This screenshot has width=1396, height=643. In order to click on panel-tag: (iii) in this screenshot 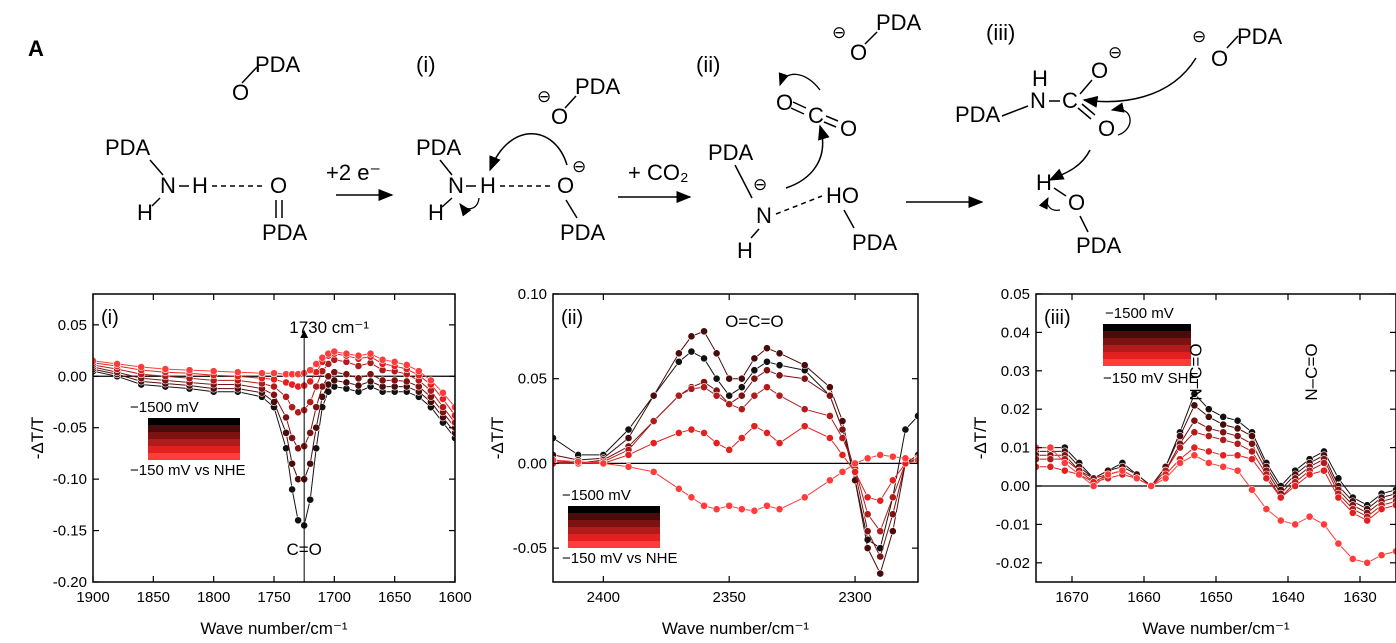, I will do `click(1057, 318)`.